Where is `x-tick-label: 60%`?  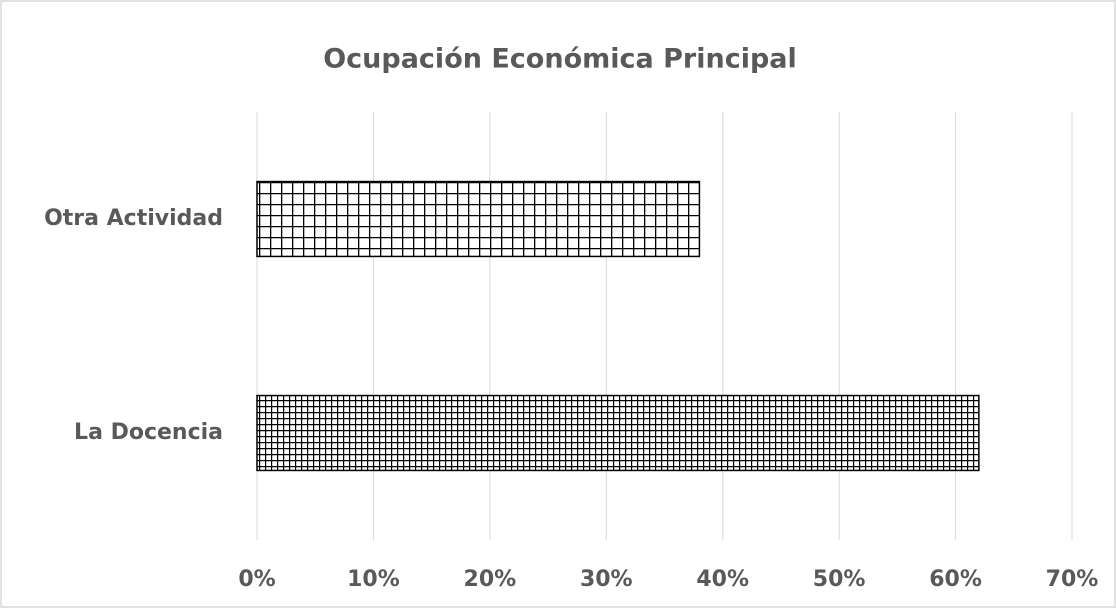 x-tick-label: 60% is located at coordinates (955, 579).